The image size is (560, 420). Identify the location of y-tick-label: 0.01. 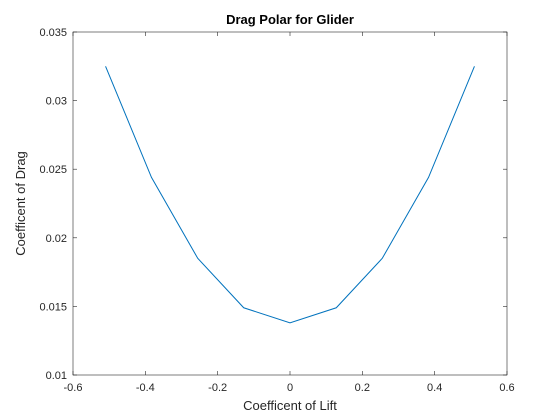
(56, 376).